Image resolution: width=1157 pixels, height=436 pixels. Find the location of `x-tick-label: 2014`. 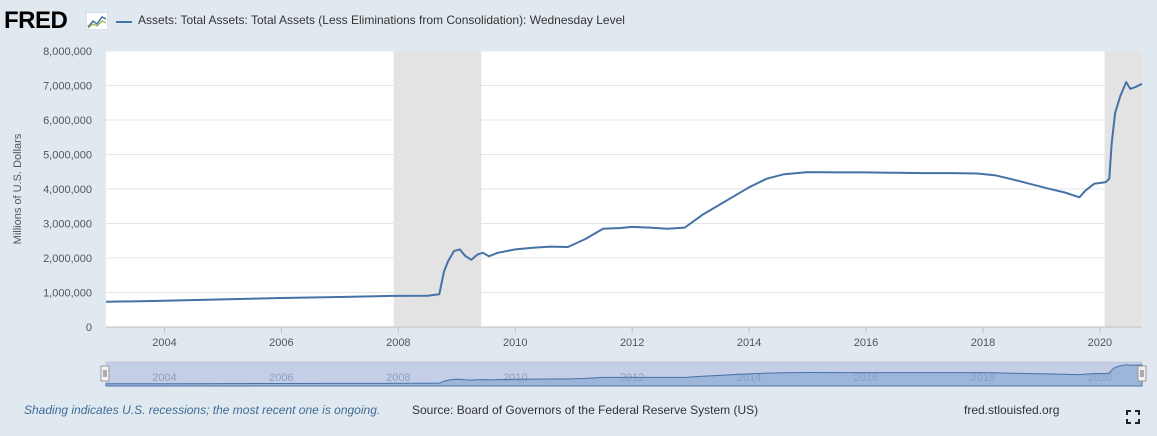

x-tick-label: 2014 is located at coordinates (749, 343).